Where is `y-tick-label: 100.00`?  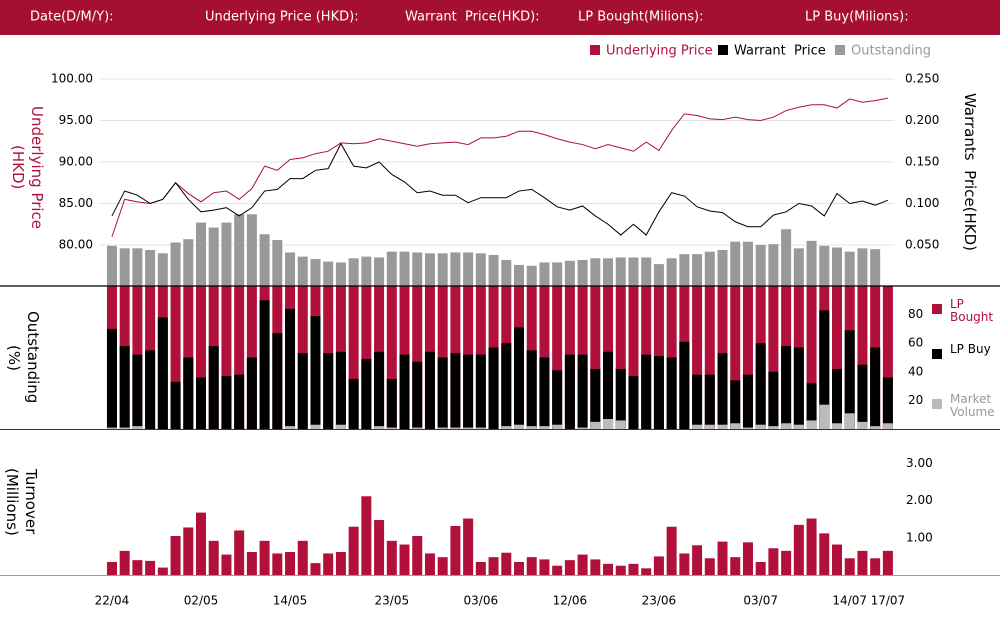
y-tick-label: 100.00 is located at coordinates (72, 79).